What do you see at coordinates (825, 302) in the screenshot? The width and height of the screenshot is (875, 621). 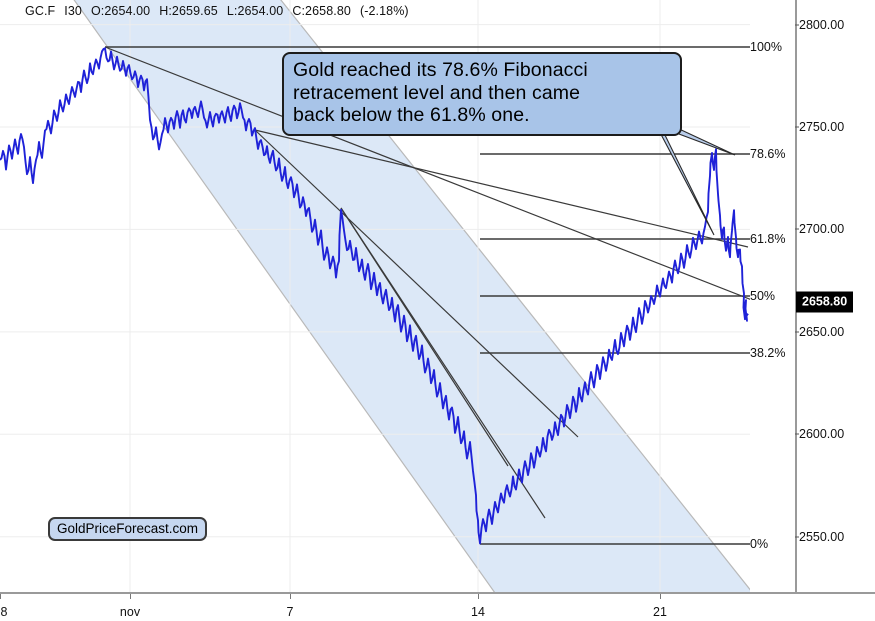 I see `last-price-tag: 2658.80` at bounding box center [825, 302].